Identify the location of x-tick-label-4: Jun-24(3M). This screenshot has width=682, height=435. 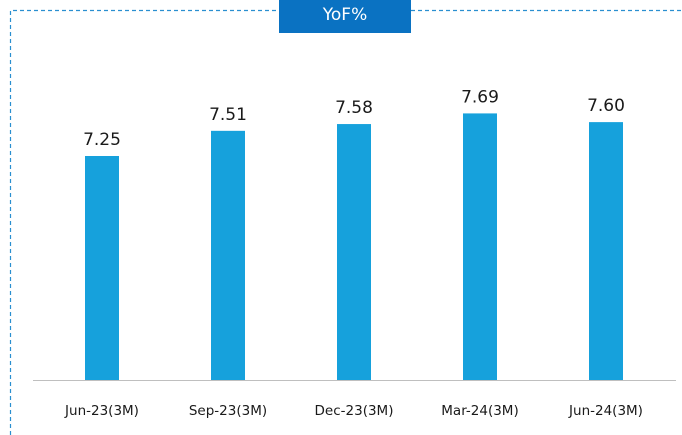
(605, 411).